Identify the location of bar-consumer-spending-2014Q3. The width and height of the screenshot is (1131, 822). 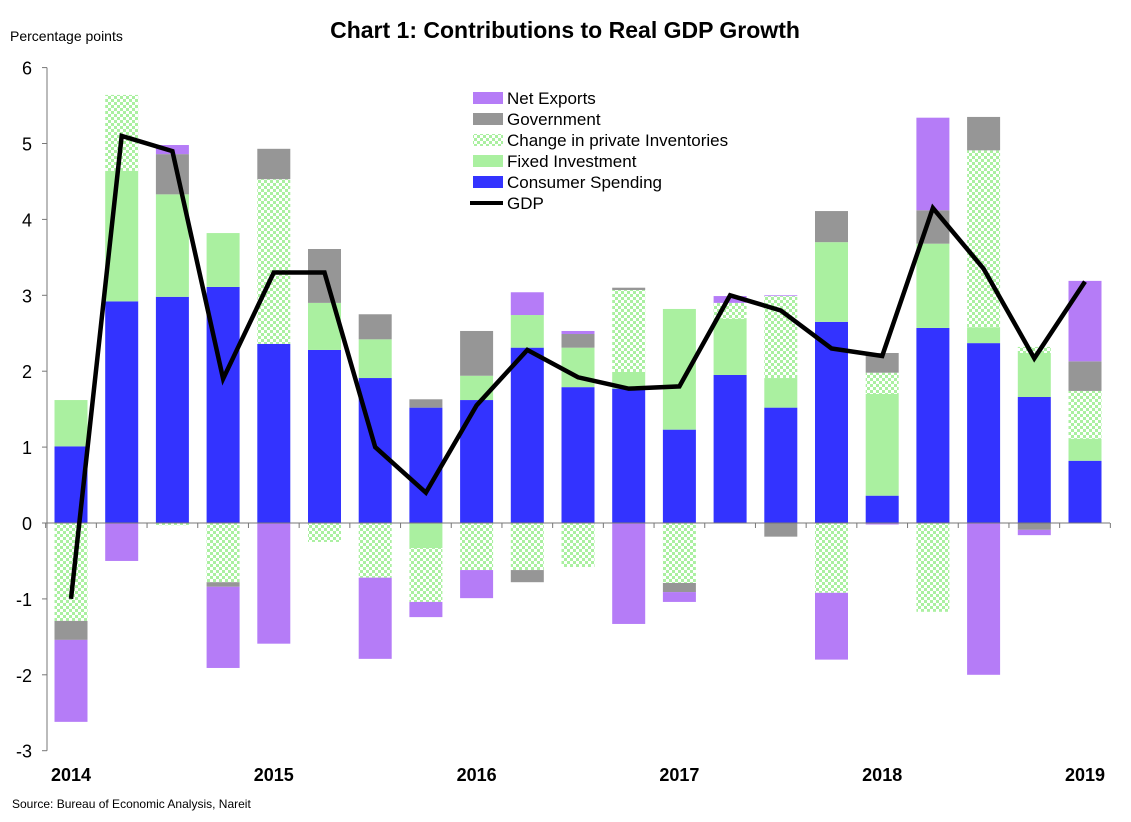
(172, 409).